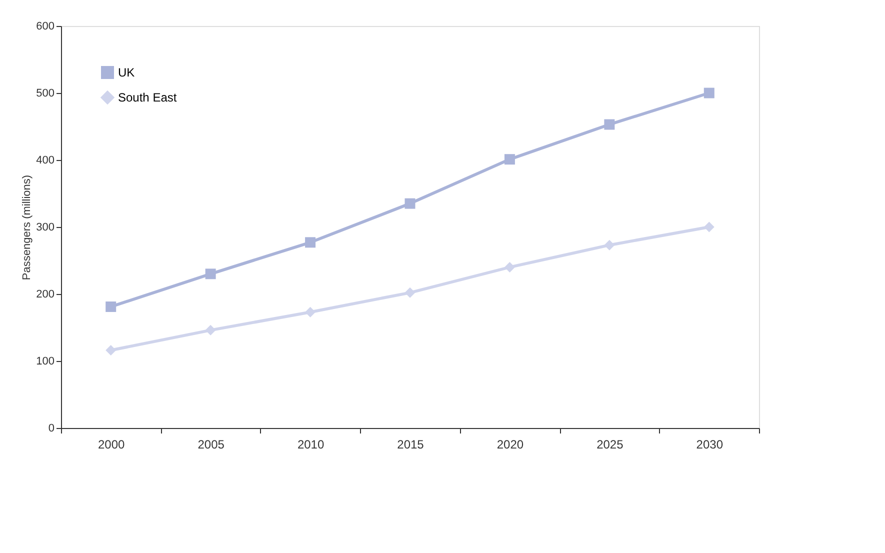  Describe the element at coordinates (45, 294) in the screenshot. I see `y-tick-label: 200` at that location.